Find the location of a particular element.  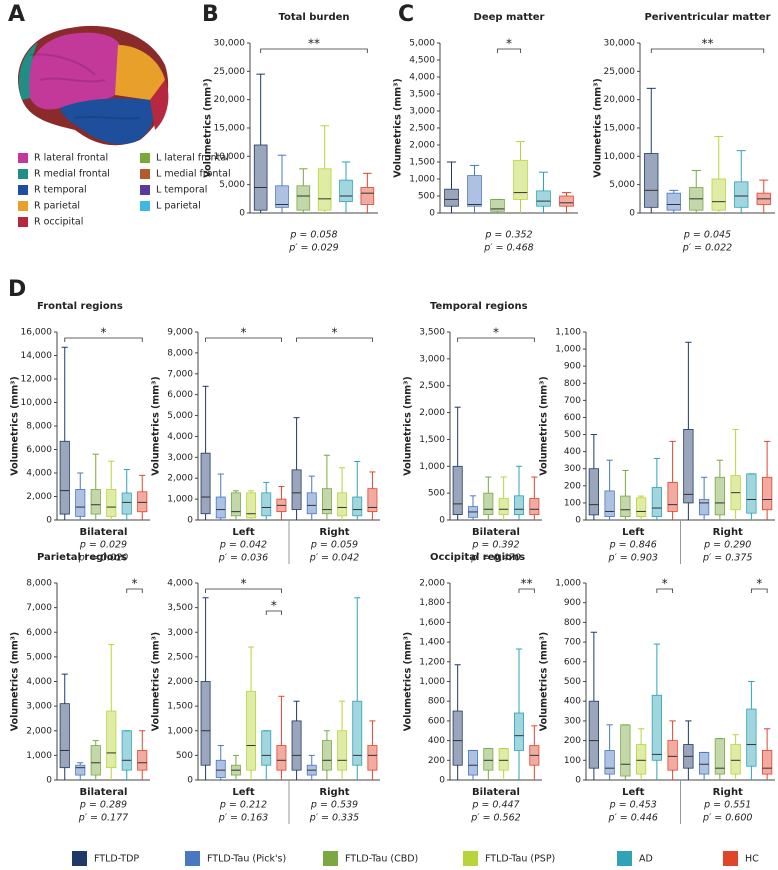

p-adjusted: p′ = 0.446 is located at coordinates (633, 818).